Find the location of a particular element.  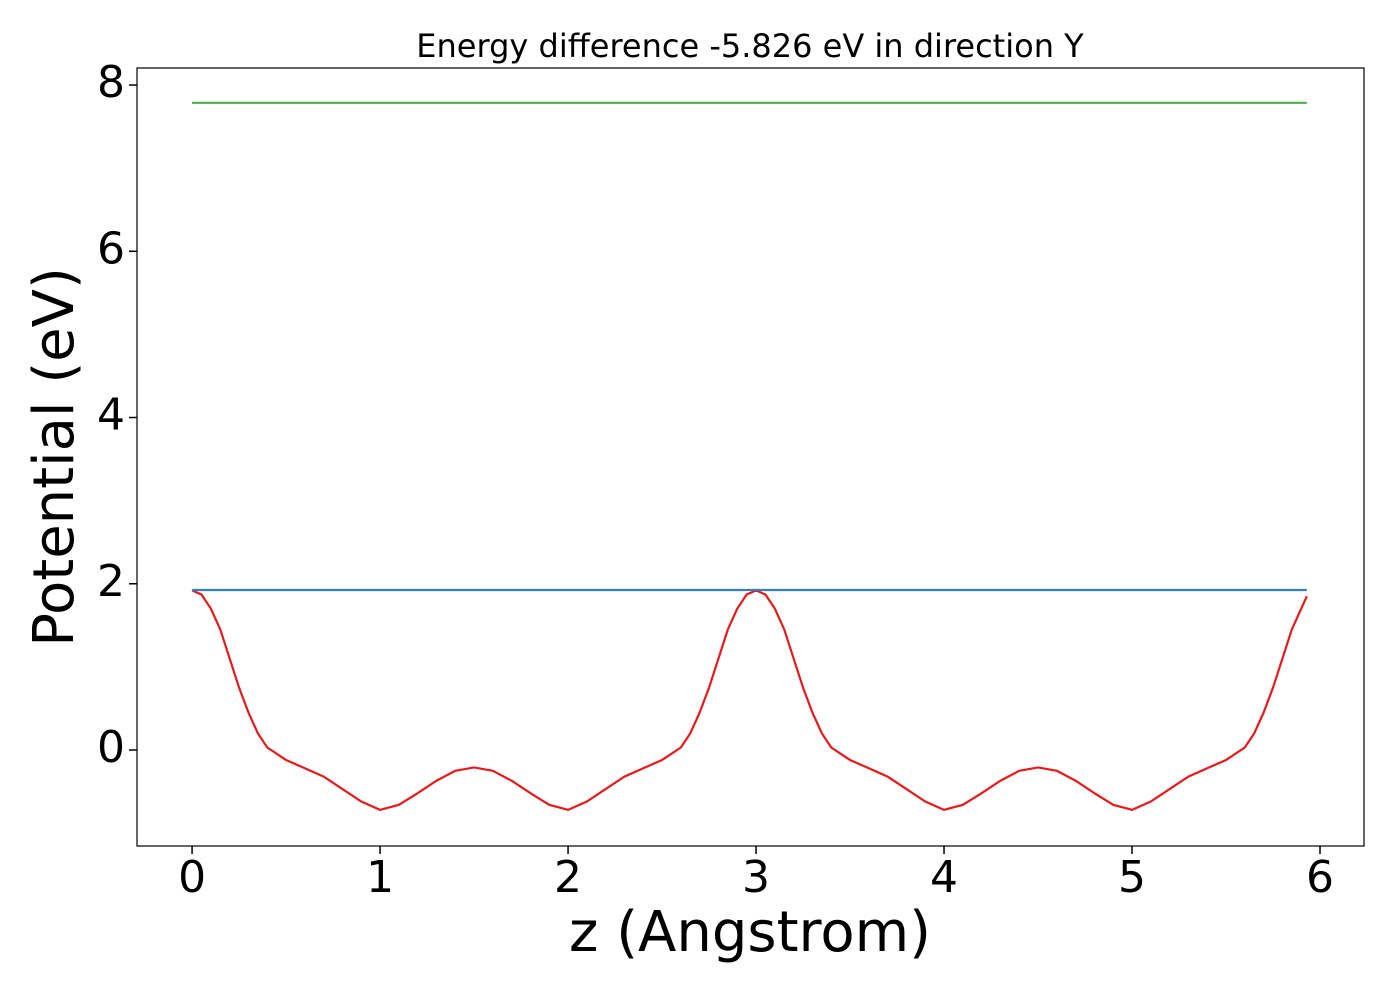

y-tick-label: 8 is located at coordinates (111, 82).